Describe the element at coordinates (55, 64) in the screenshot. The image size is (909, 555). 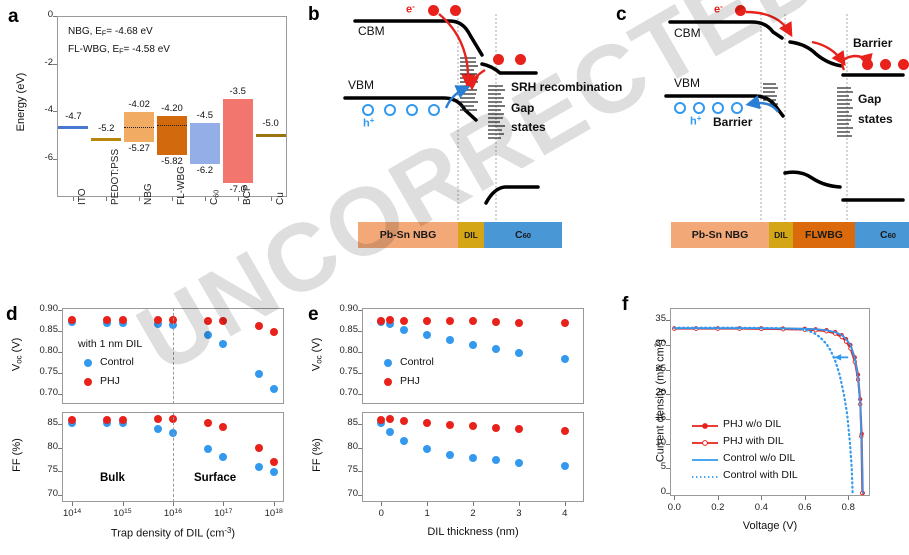
I see `panel-a-ytick-mark` at that location.